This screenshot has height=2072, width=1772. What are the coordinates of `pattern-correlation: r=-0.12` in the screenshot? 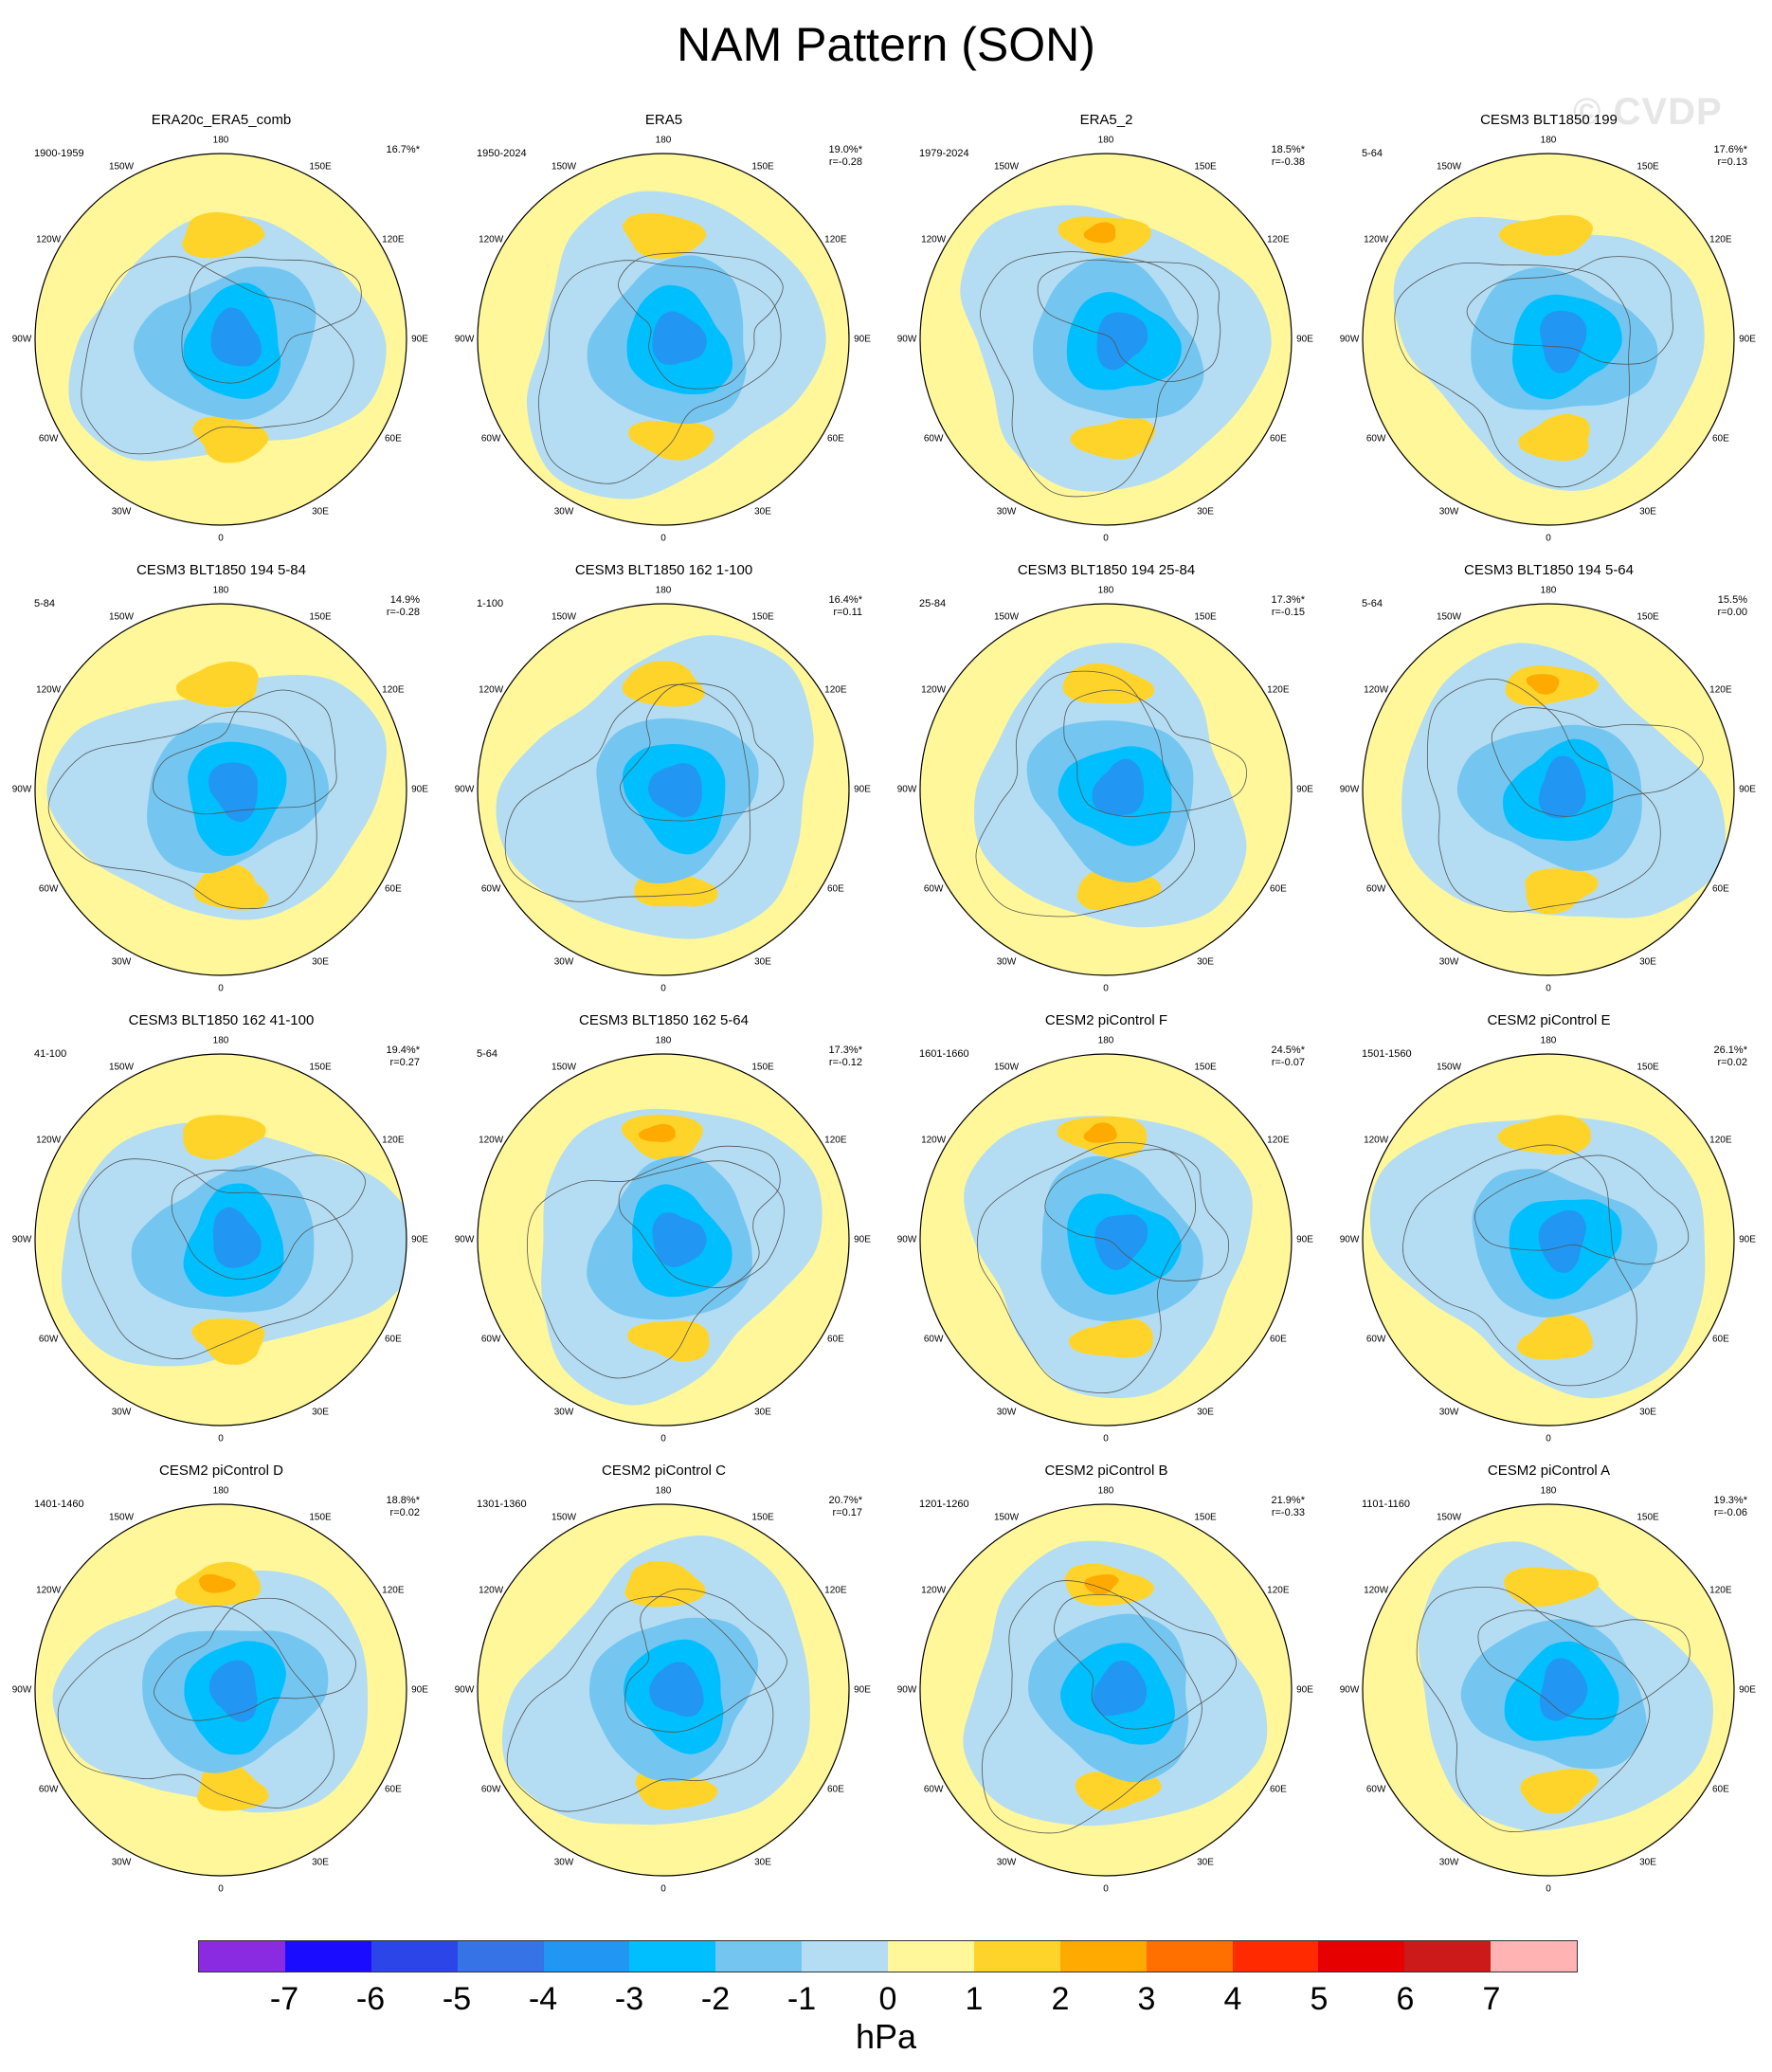 It's located at (845, 1063).